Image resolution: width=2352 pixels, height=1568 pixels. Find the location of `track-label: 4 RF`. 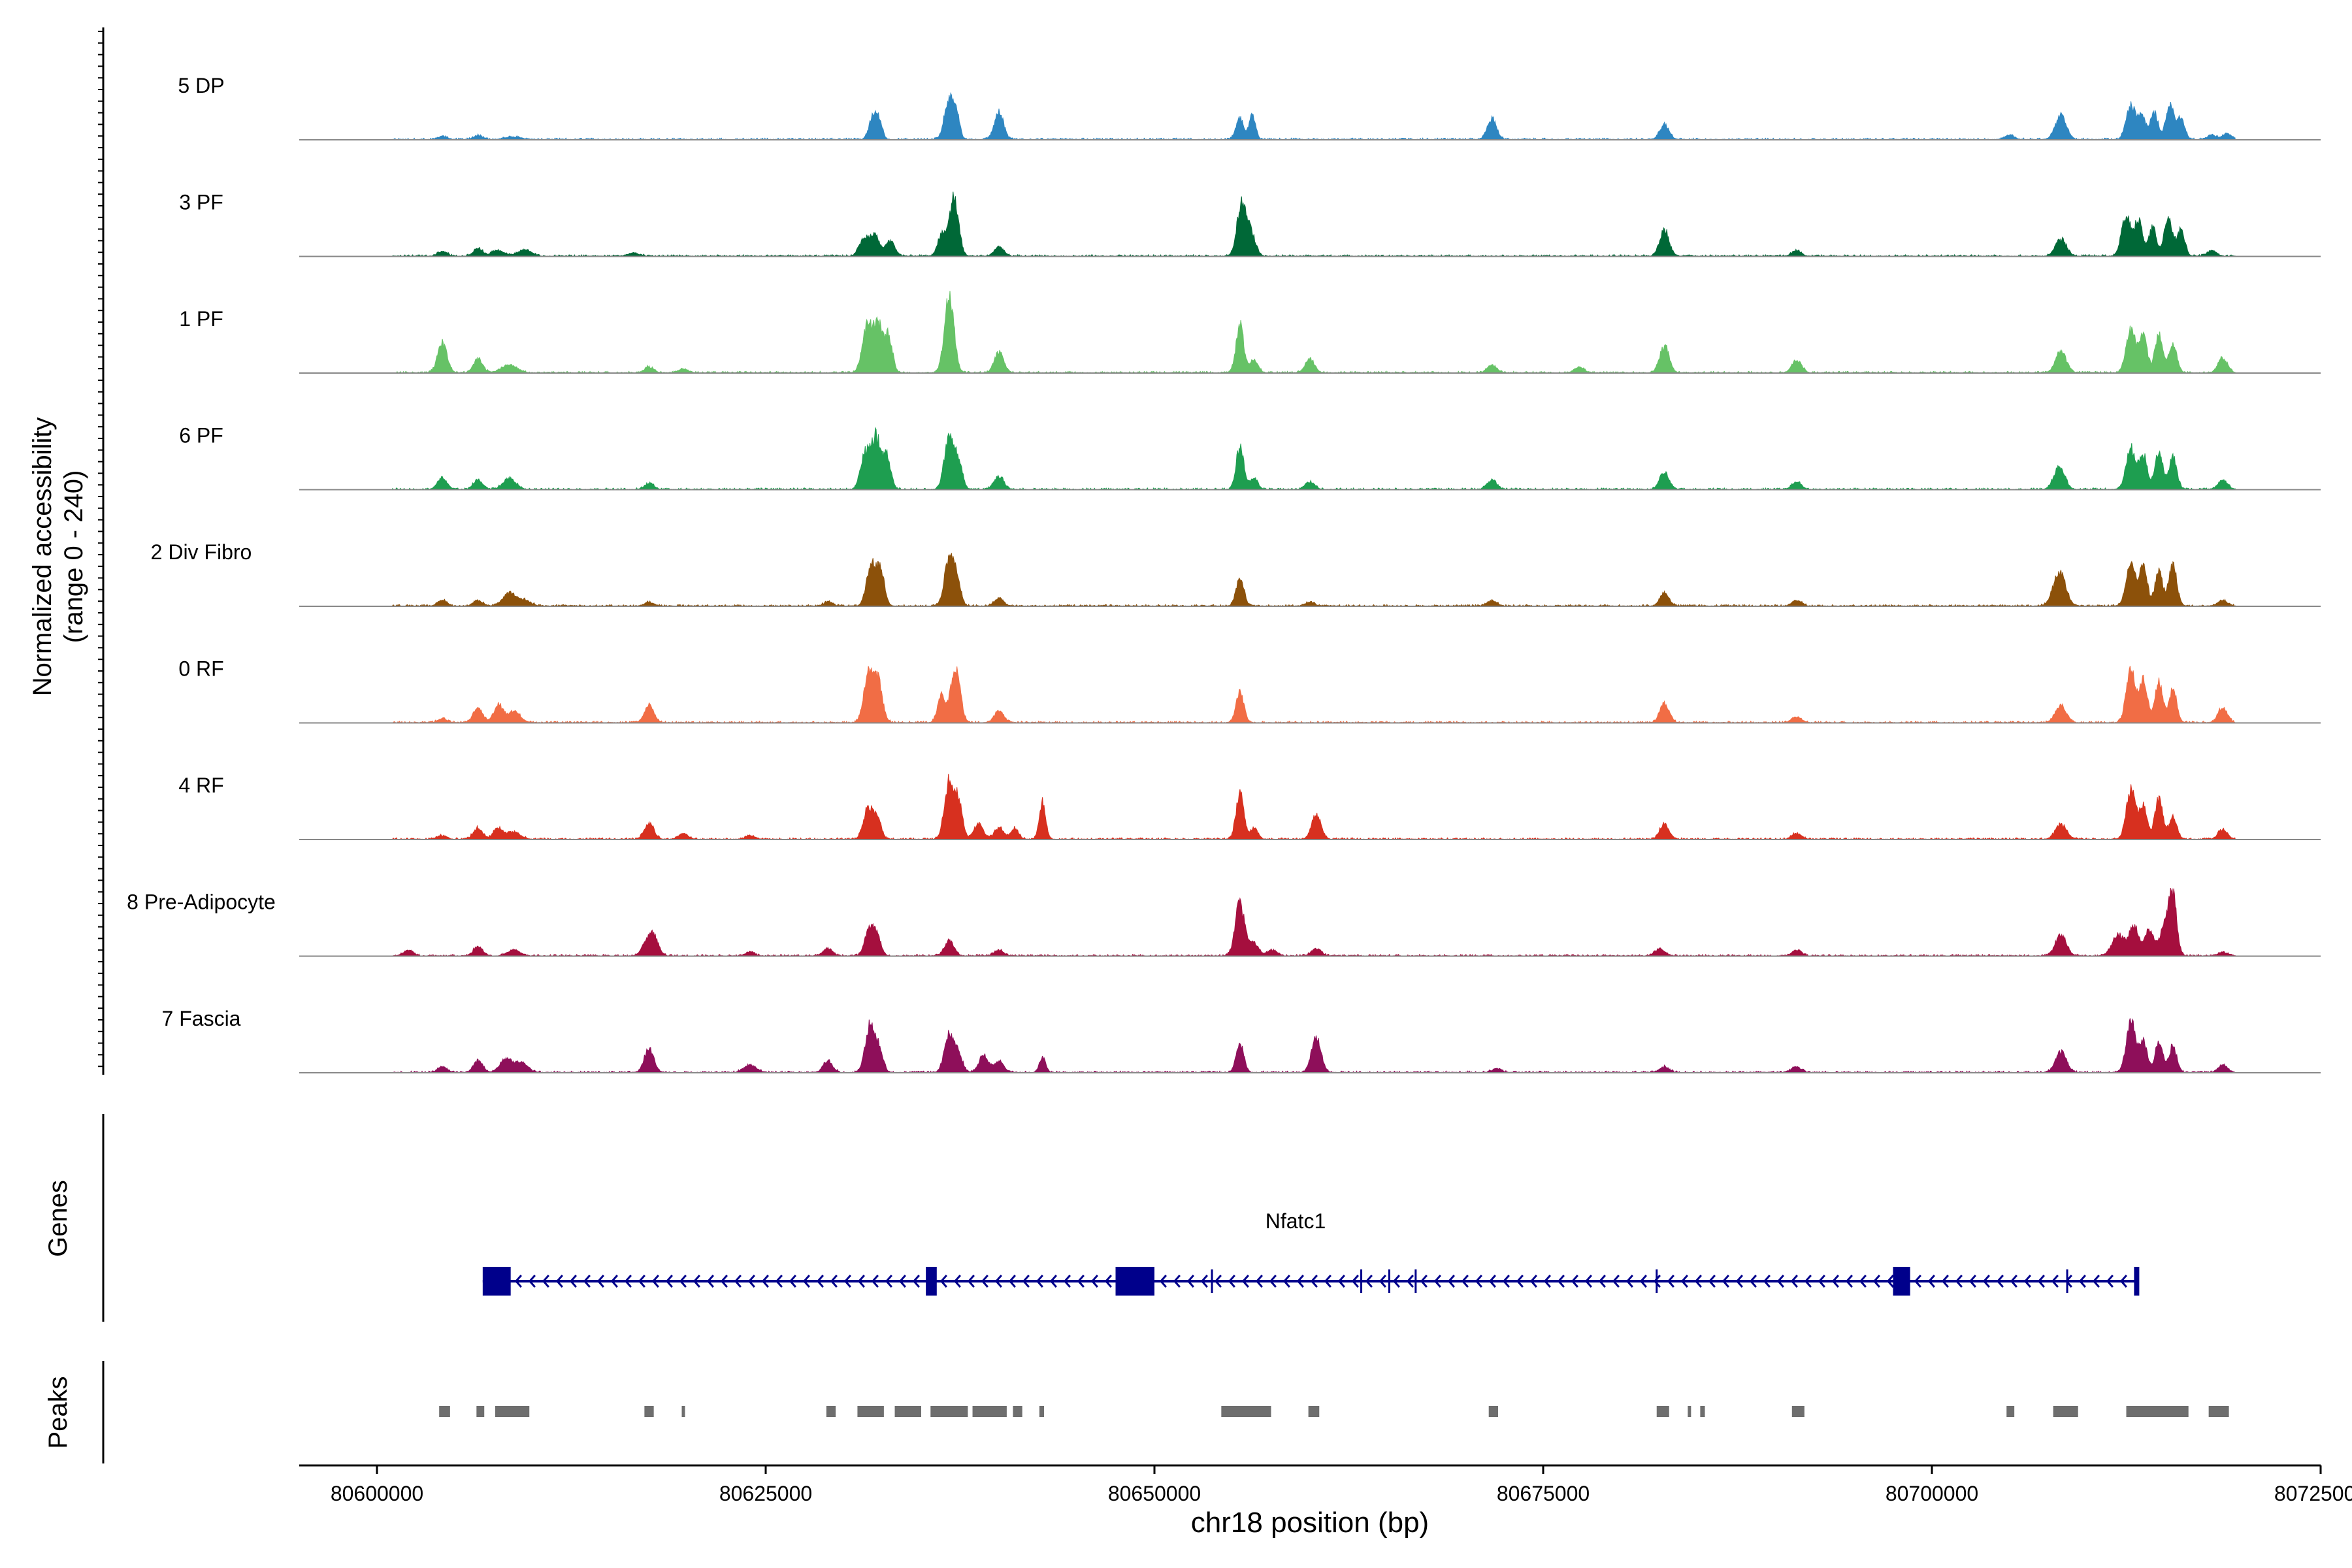

track-label: 4 RF is located at coordinates (200, 785).